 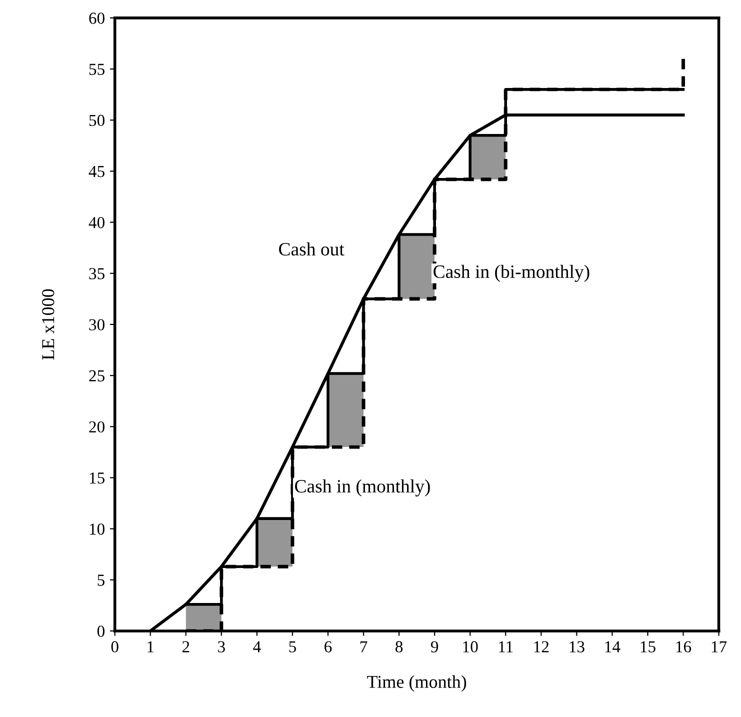 What do you see at coordinates (96, 120) in the screenshot?
I see `y-tick-label: 50` at bounding box center [96, 120].